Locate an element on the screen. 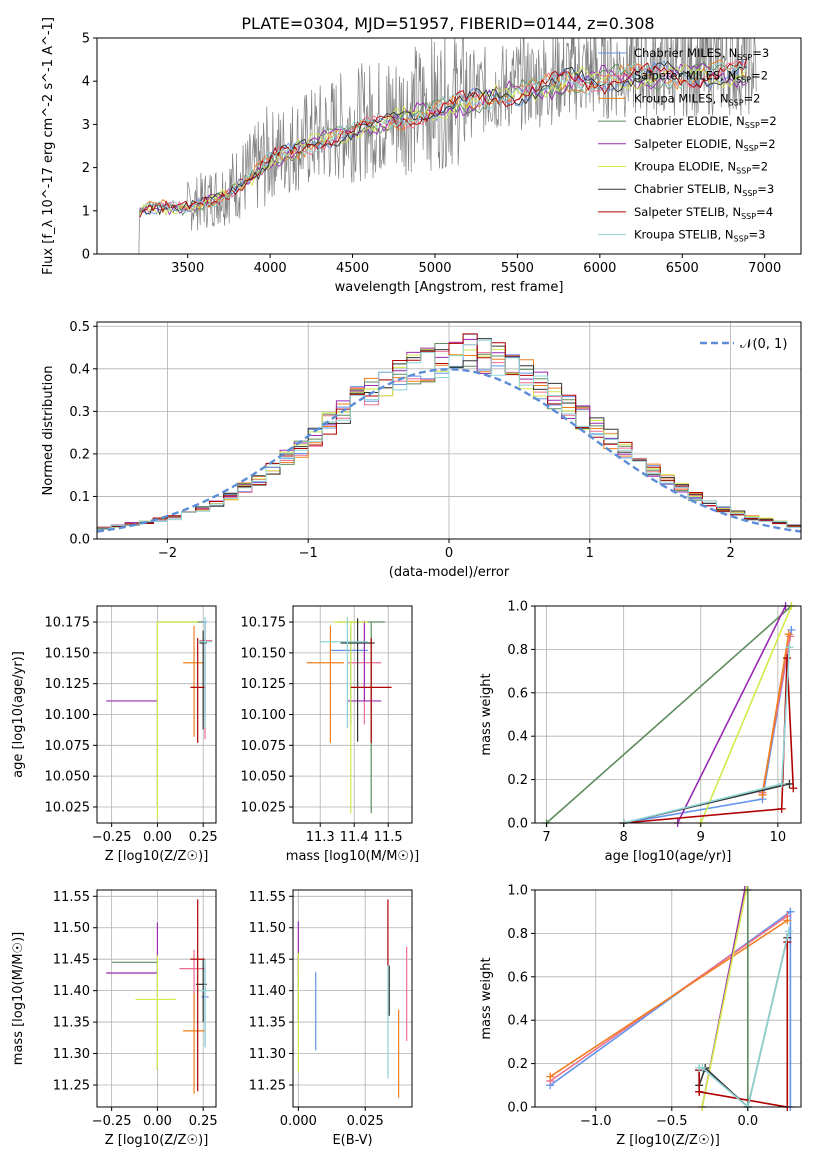 Image resolution: width=819 pixels, height=1170 pixels. y-tick-label: 0.4 is located at coordinates (517, 1021).